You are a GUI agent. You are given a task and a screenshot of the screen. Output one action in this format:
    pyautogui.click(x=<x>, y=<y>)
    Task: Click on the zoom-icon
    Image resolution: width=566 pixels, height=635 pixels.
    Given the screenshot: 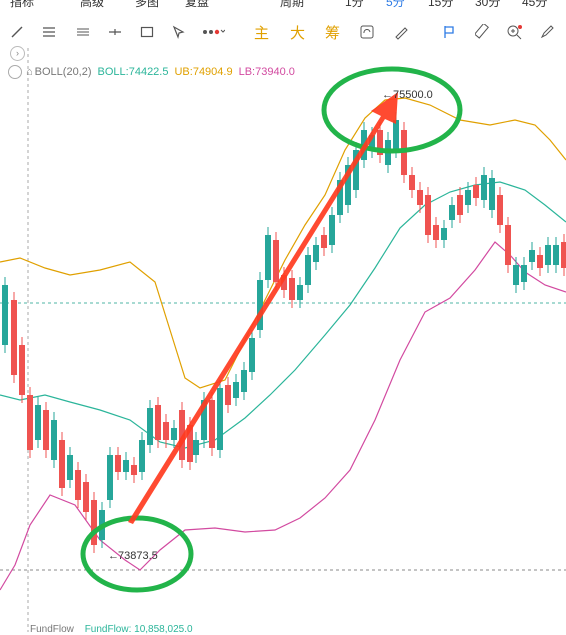 What is the action you would take?
    pyautogui.click(x=515, y=32)
    